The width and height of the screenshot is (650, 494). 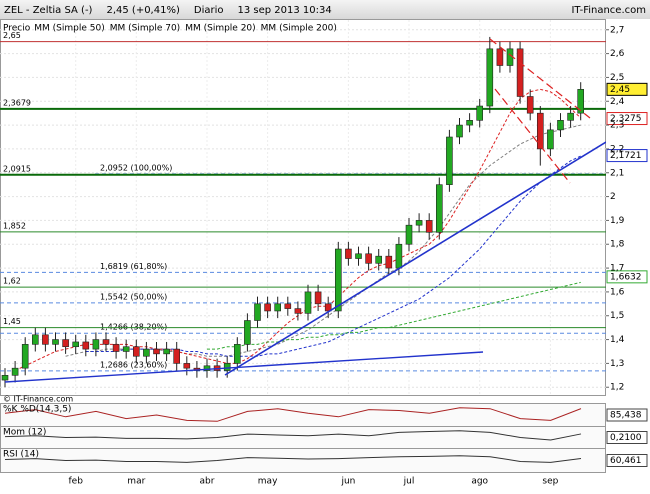 I want to click on fib-label: 1,5542 (50,00%), so click(x=133, y=296).